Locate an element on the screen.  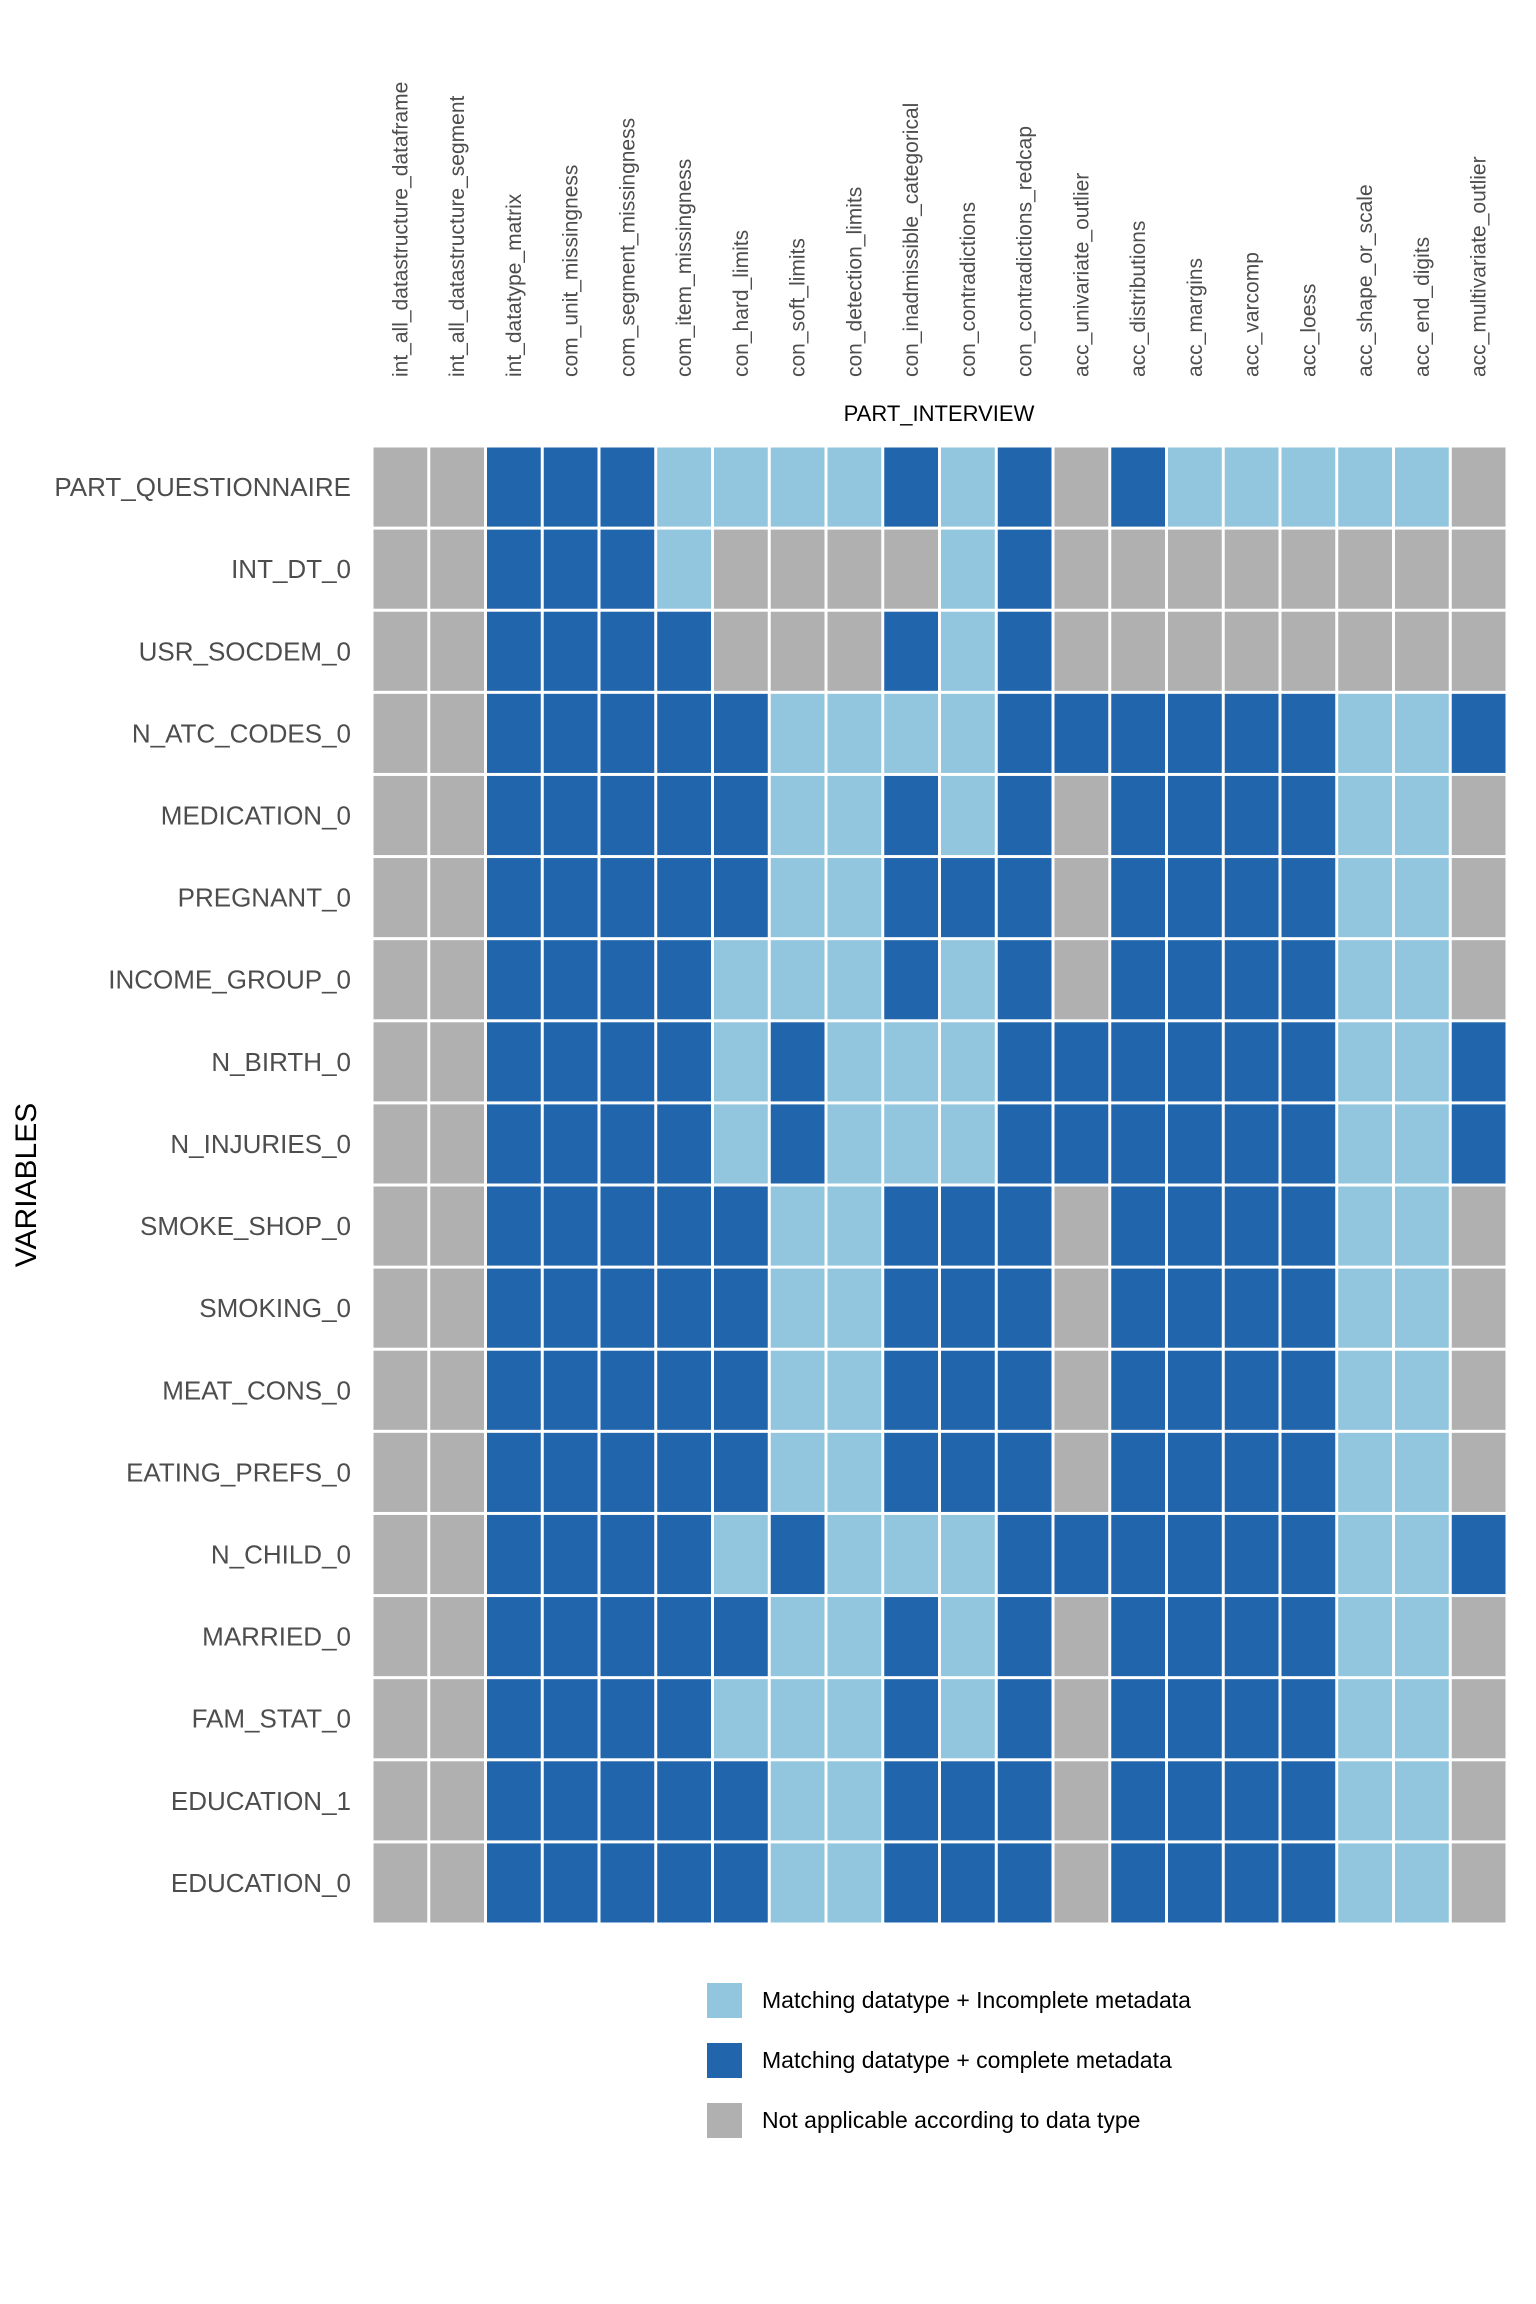
y-tick-label: SMOKE_SHOP_0 is located at coordinates (245, 1226).